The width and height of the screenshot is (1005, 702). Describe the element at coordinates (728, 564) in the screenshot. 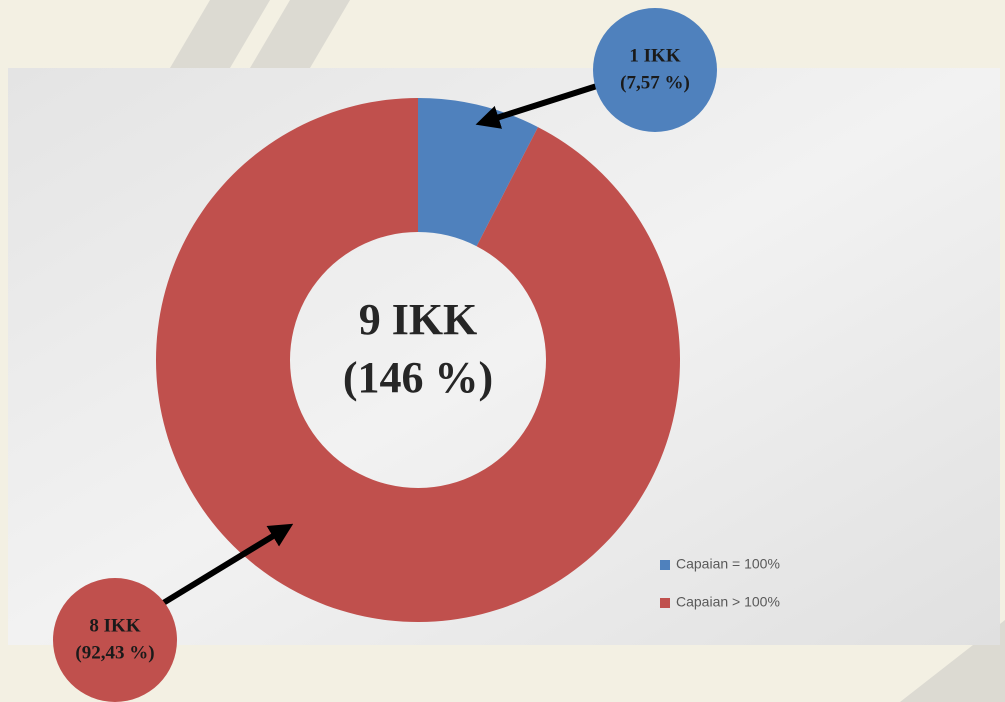

I see `legend-label: Capaian = 100%` at that location.